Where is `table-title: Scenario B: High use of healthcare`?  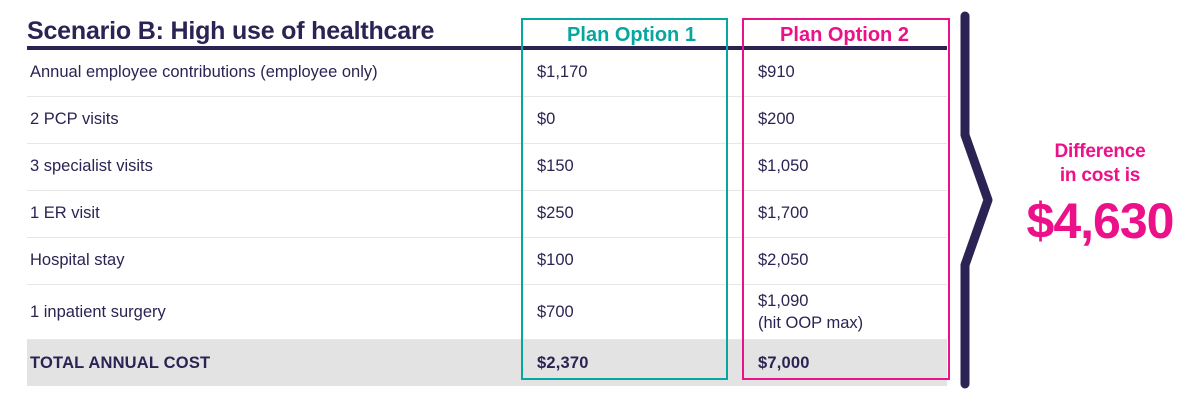
table-title: Scenario B: High use of healthcare is located at coordinates (231, 31).